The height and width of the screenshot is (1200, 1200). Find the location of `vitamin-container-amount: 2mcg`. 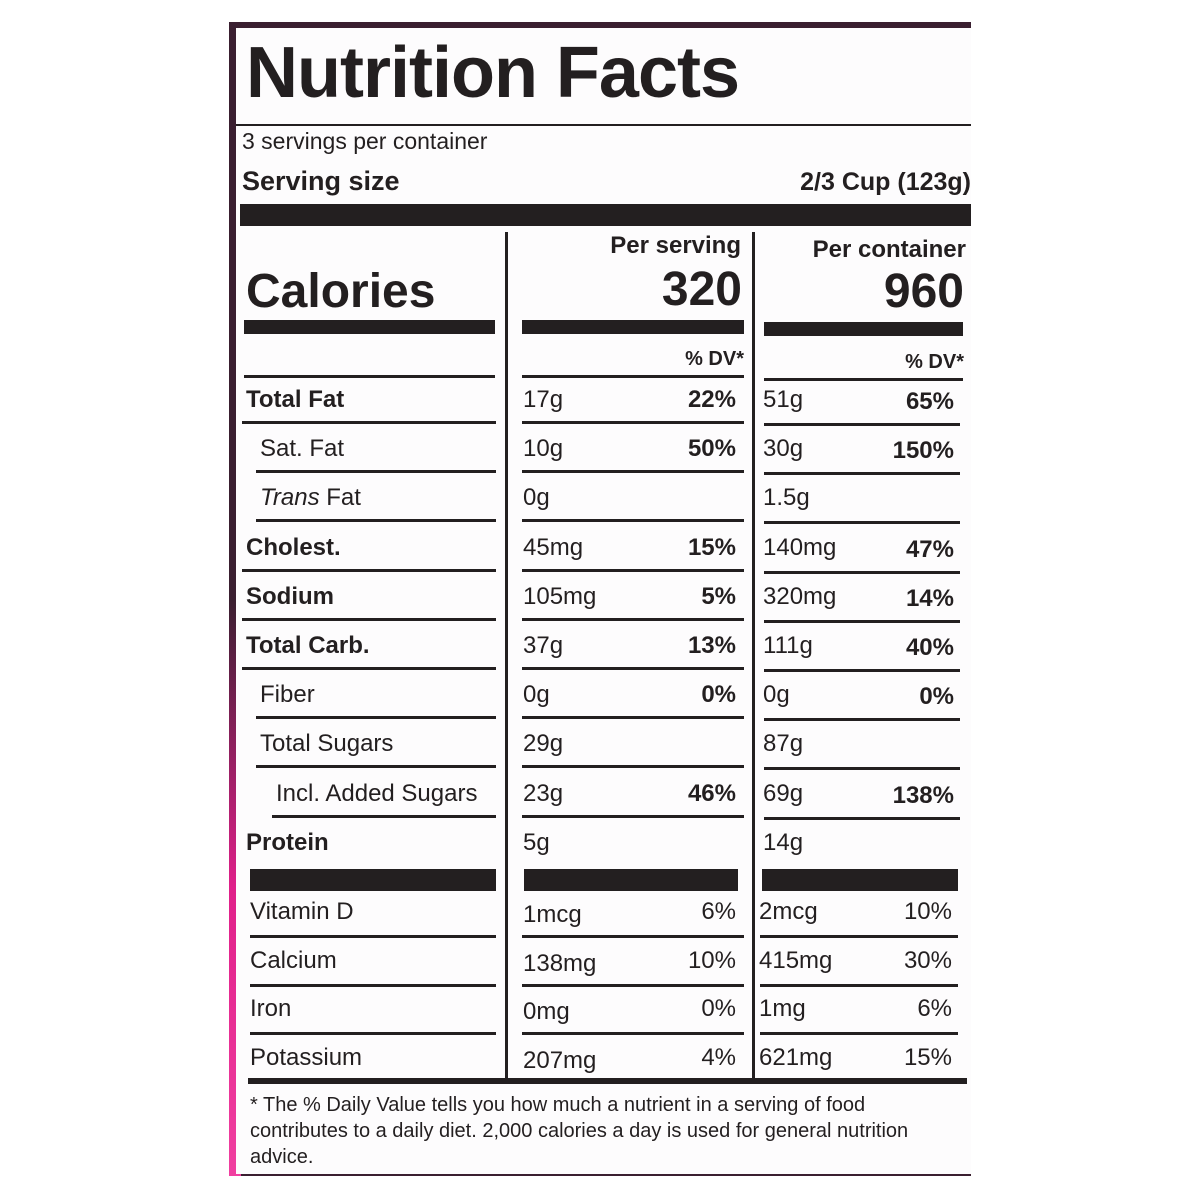

vitamin-container-amount: 2mcg is located at coordinates (788, 911).